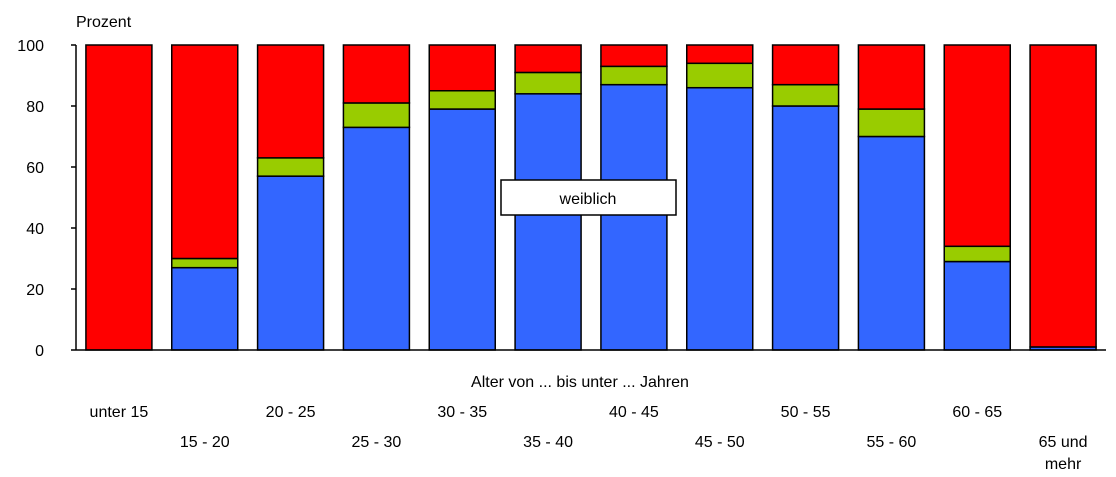 The height and width of the screenshot is (477, 1116). I want to click on y-tick-label: 20, so click(35, 290).